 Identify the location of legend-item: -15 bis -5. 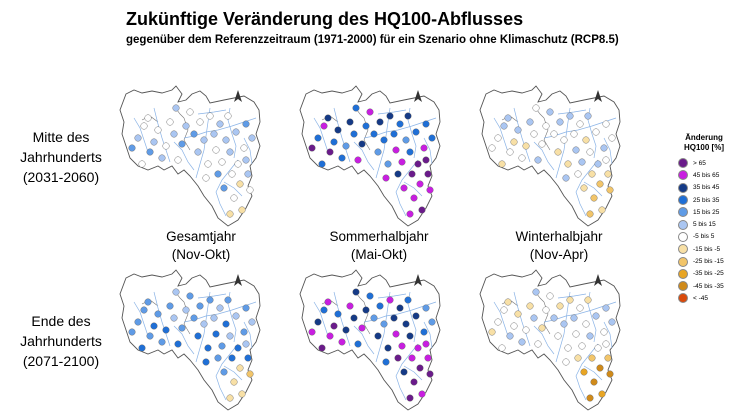
(704, 249).